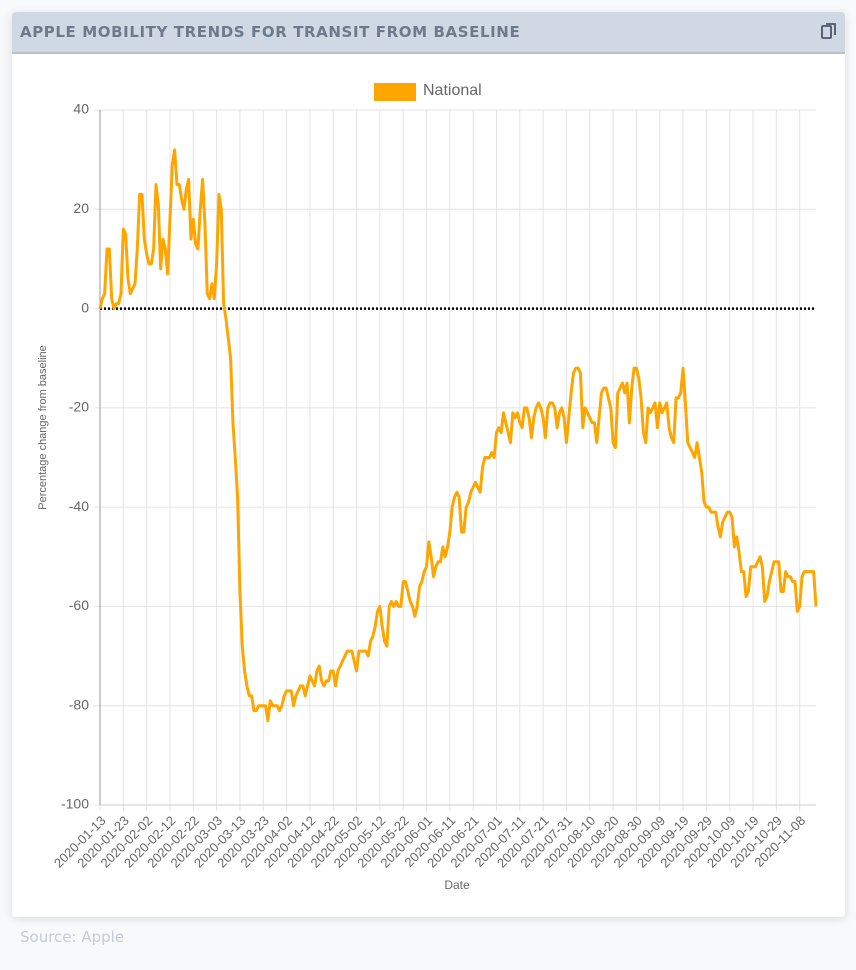  I want to click on y-axis-label: Percentage change from baseline, so click(43, 427).